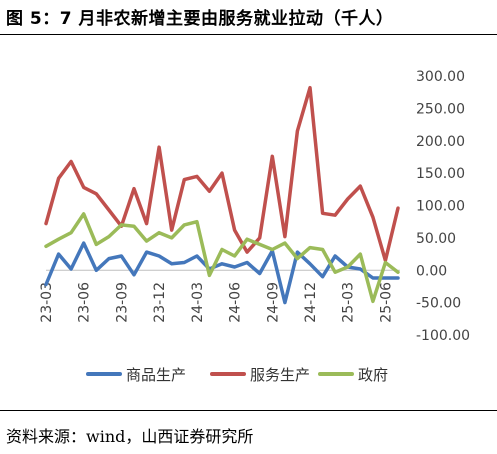 This screenshot has width=497, height=454. I want to click on x-tick-label: 24-12, so click(311, 302).